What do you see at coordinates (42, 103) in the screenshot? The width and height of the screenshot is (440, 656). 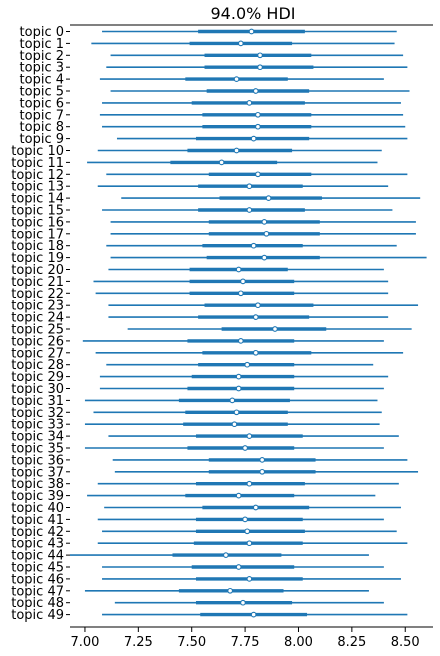 I see `y-tick-label: topic 6` at bounding box center [42, 103].